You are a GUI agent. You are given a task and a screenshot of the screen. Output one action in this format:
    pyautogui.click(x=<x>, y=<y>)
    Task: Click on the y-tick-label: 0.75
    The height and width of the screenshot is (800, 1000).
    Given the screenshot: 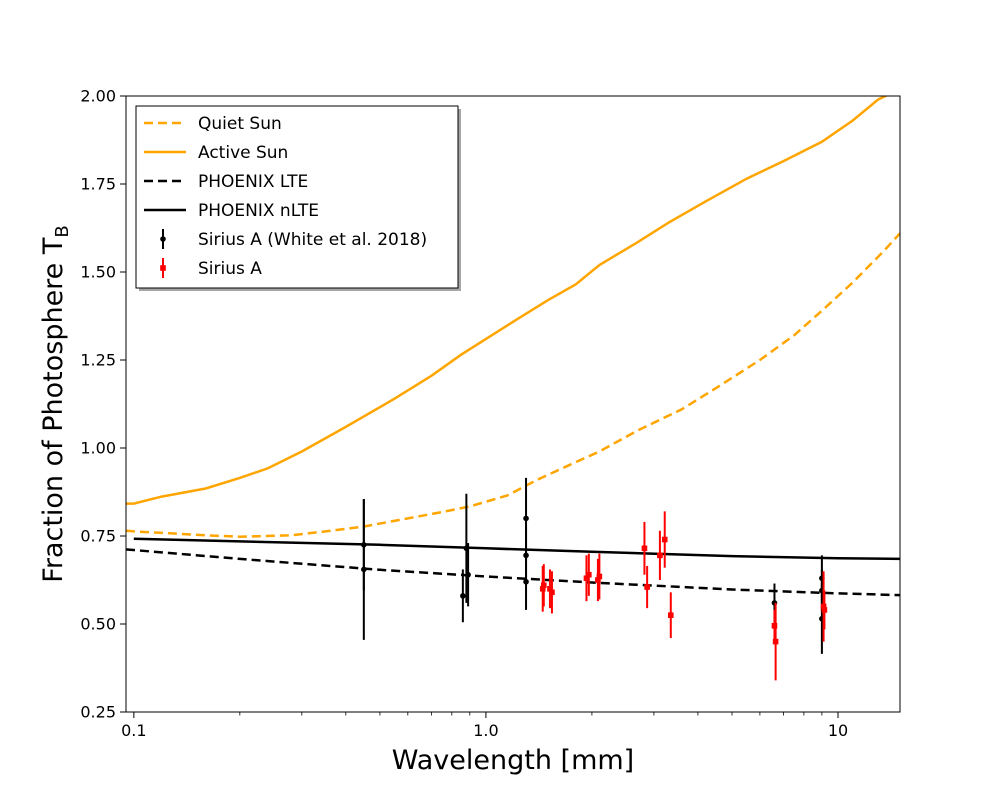 What is the action you would take?
    pyautogui.click(x=98, y=536)
    